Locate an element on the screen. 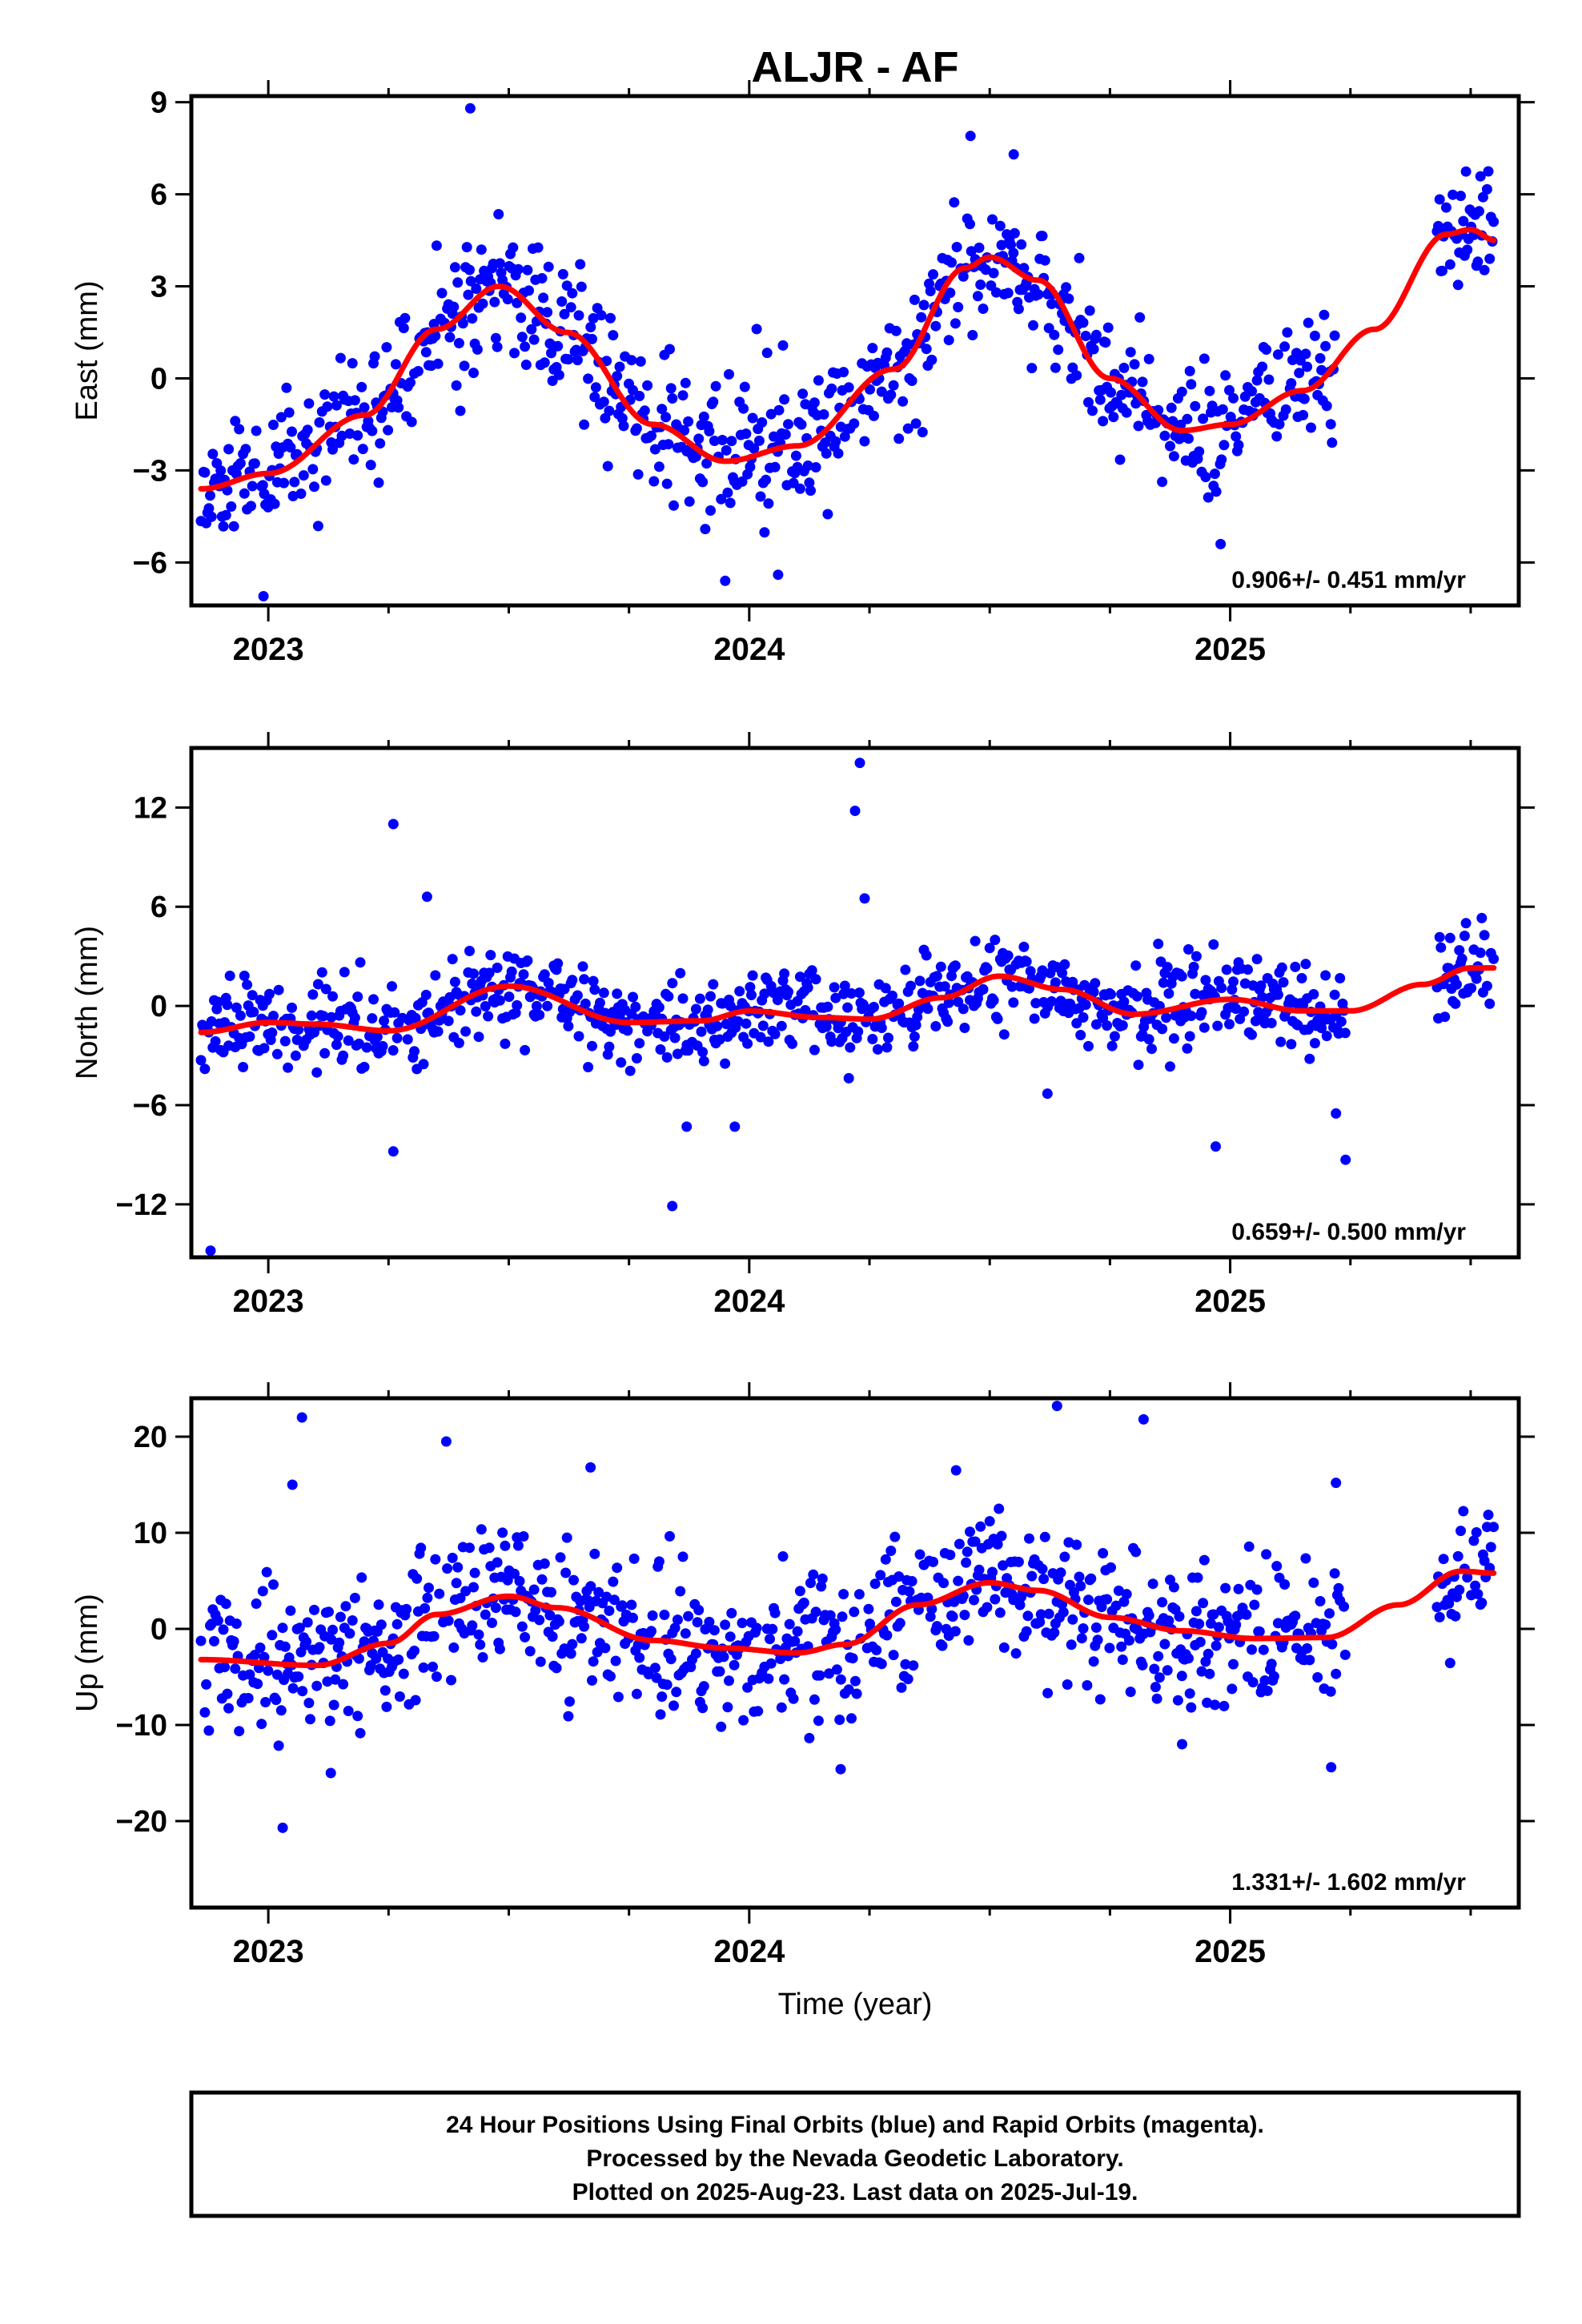 This screenshot has width=1582, height=2324. chart-title: ALJR - AF is located at coordinates (855, 67).